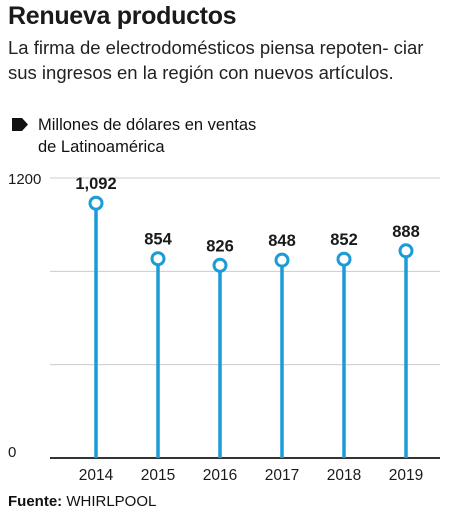  I want to click on data-label: 888, so click(406, 232).